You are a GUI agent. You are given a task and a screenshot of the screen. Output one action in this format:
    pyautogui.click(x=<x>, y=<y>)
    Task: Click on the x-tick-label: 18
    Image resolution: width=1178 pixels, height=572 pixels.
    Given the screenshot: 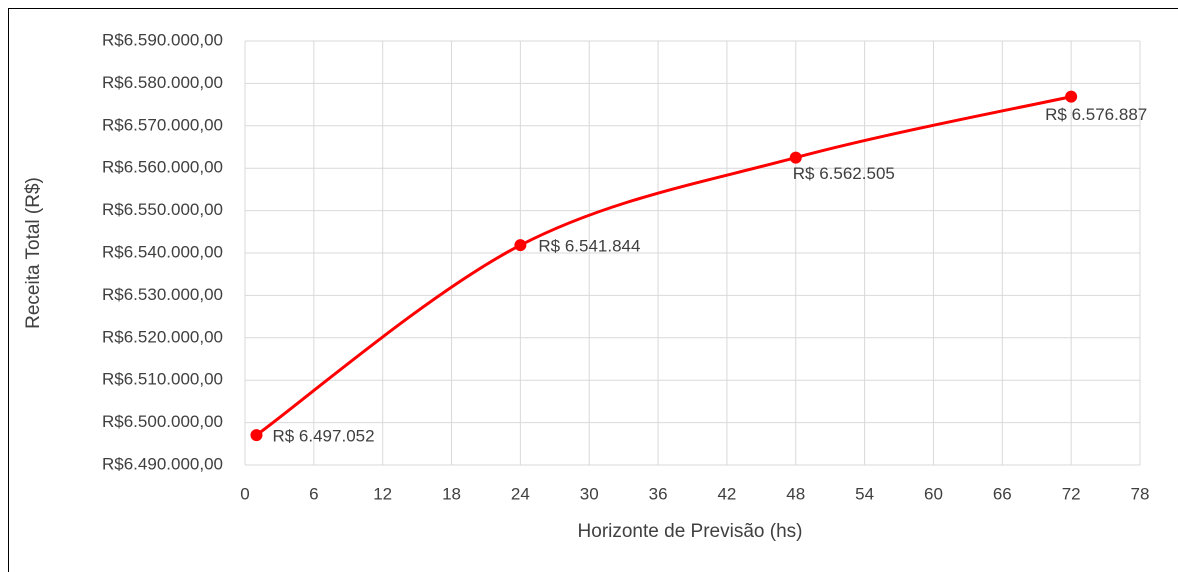 What is the action you would take?
    pyautogui.click(x=451, y=493)
    